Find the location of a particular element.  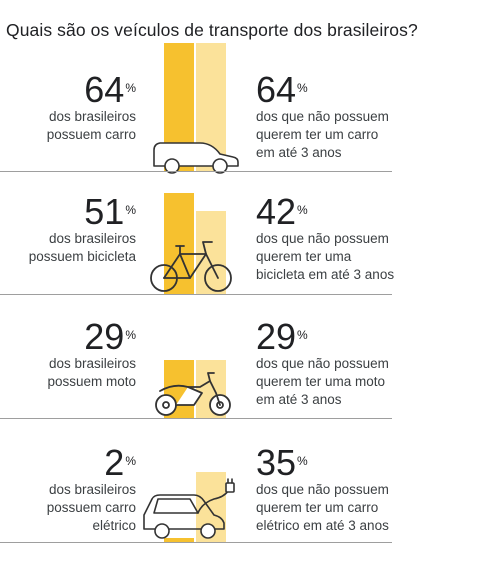

wants-value: 64% is located at coordinates (282, 90).